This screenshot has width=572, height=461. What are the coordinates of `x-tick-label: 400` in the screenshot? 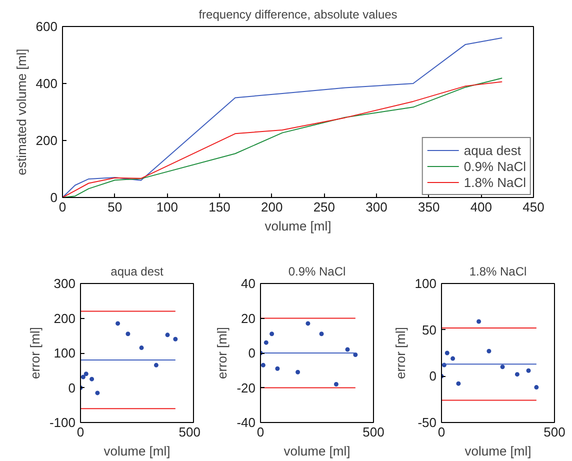 It's located at (481, 207).